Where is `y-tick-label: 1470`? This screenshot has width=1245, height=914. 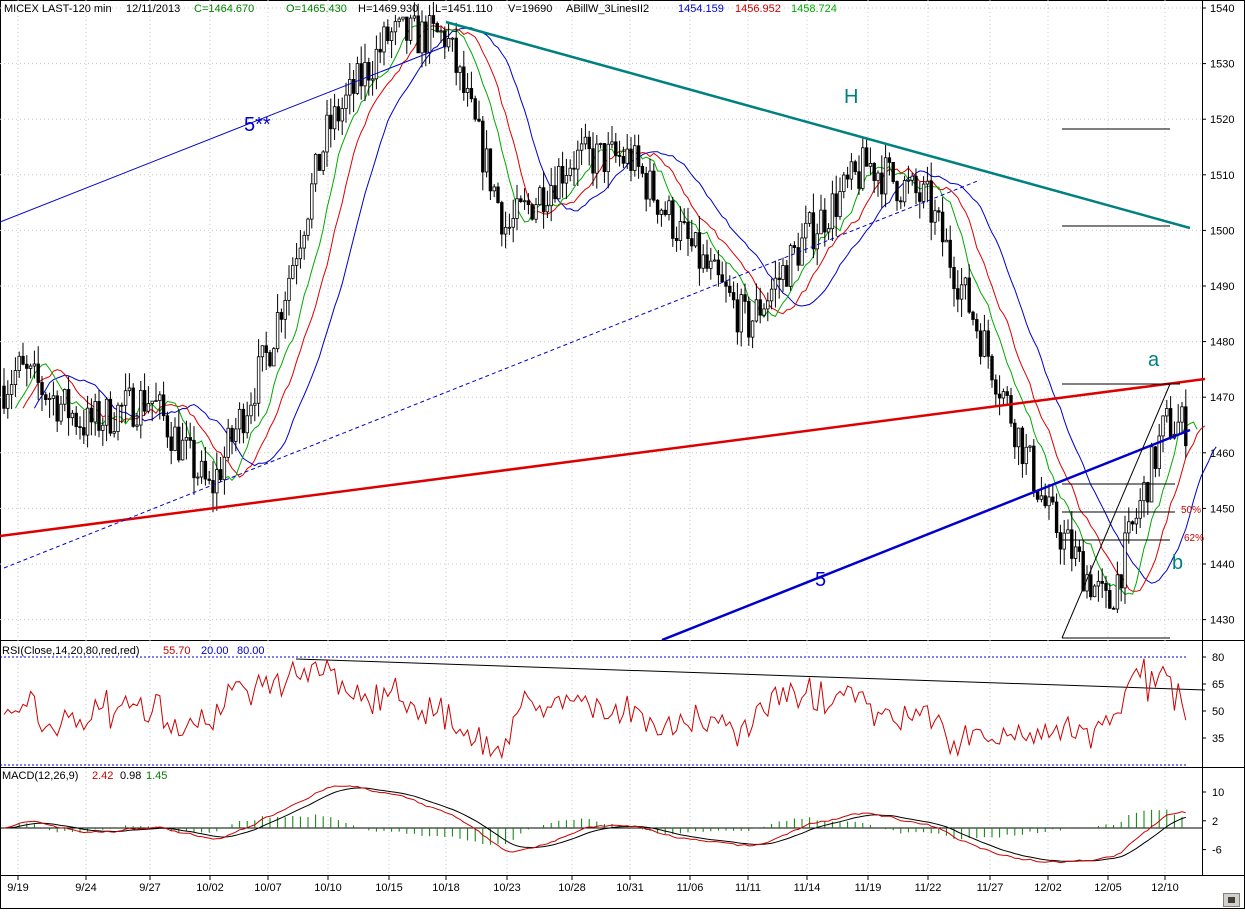
y-tick-label: 1470 is located at coordinates (1222, 398).